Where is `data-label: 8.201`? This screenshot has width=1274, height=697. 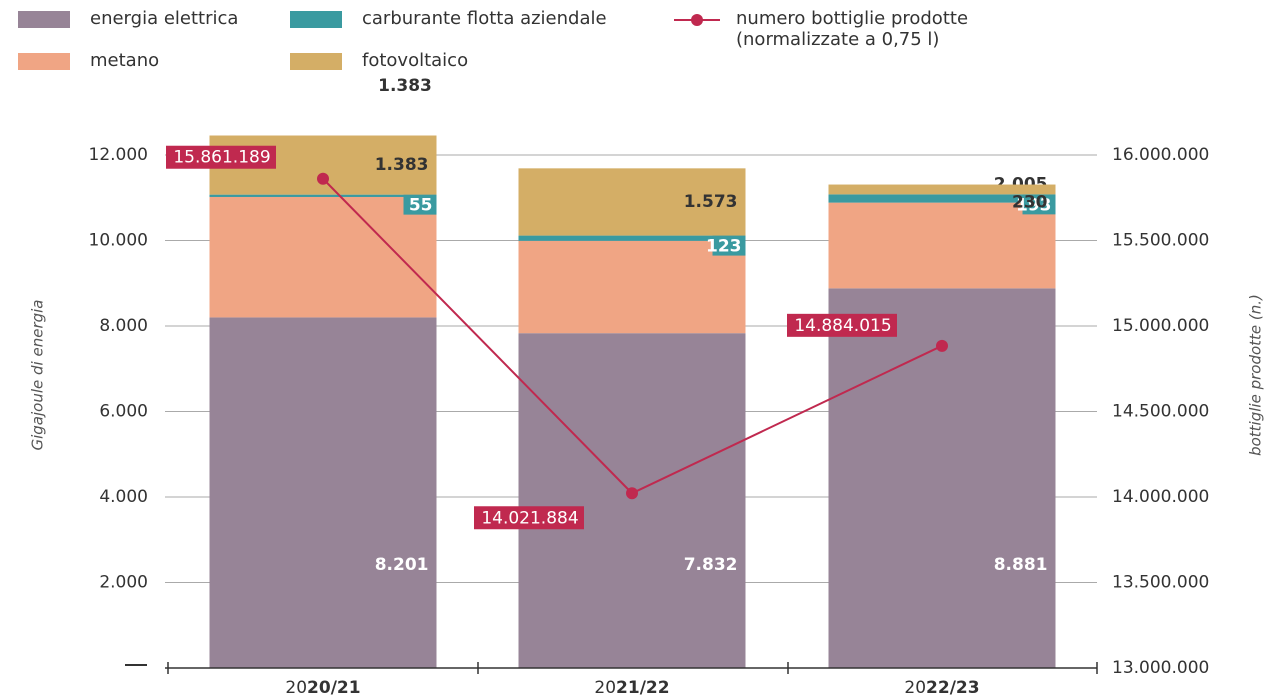 data-label: 8.201 is located at coordinates (402, 565).